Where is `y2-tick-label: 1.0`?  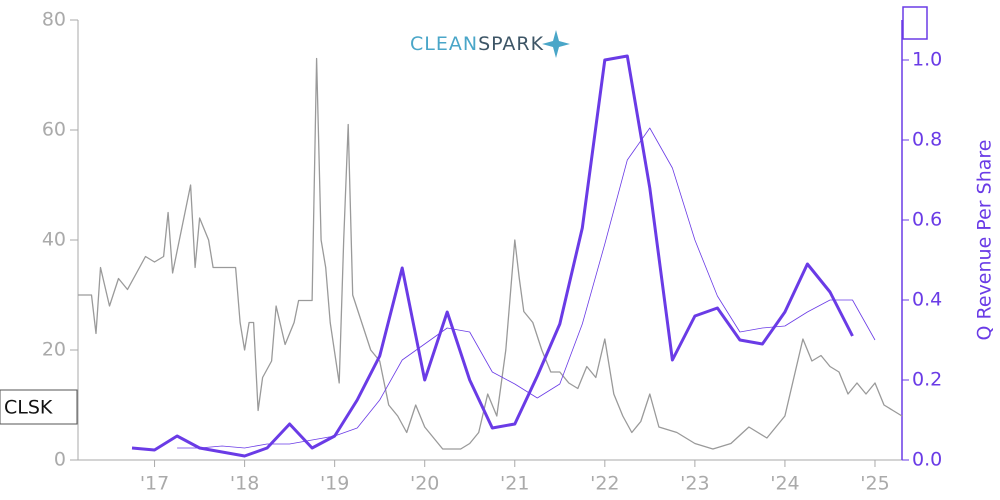 y2-tick-label: 1.0 is located at coordinates (927, 60).